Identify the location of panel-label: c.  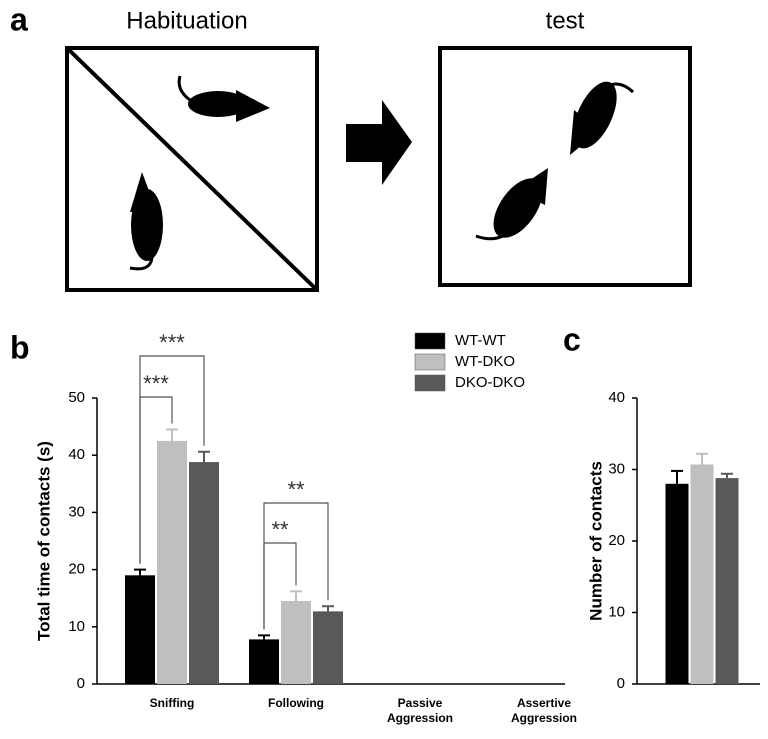
(572, 339).